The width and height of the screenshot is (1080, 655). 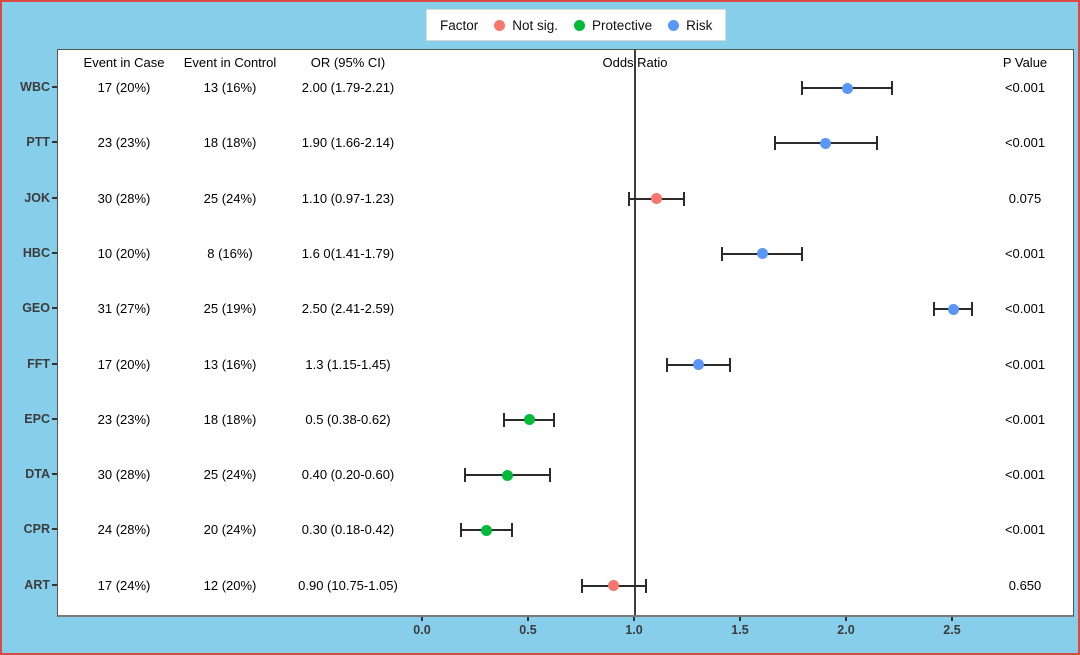 What do you see at coordinates (36, 252) in the screenshot?
I see `row-label-hbc: HBC` at bounding box center [36, 252].